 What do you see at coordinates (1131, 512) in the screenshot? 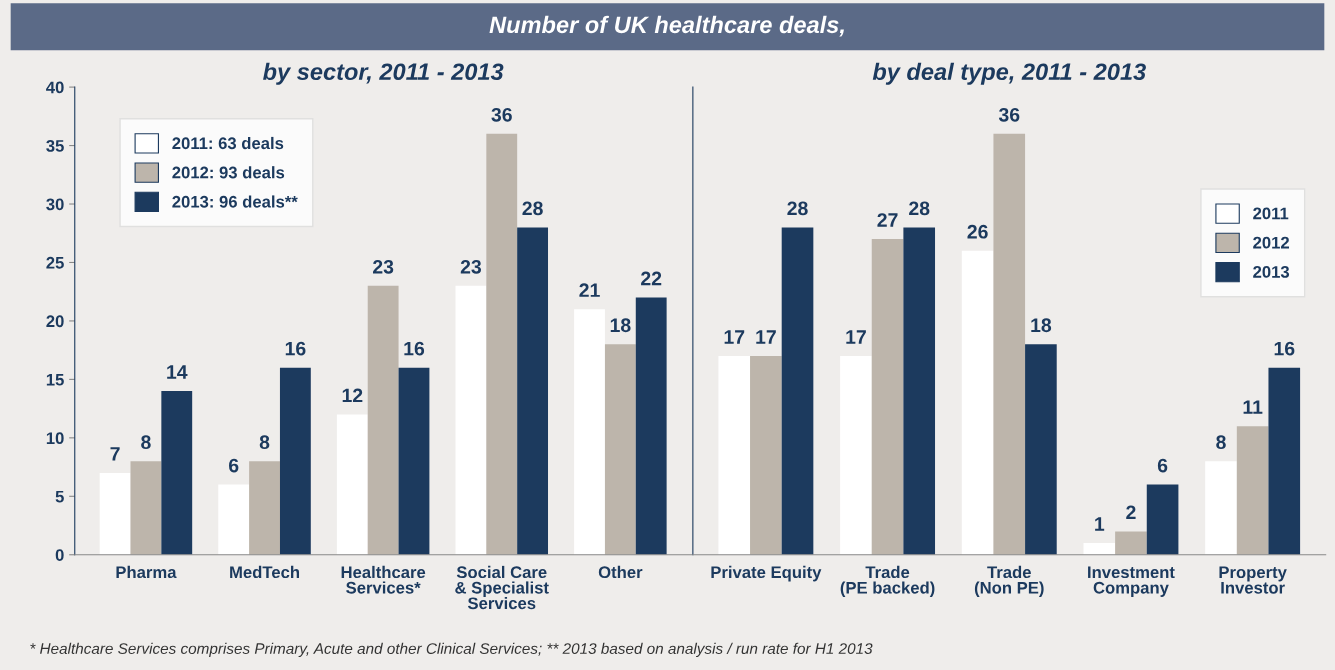
I see `data-label: 2` at bounding box center [1131, 512].